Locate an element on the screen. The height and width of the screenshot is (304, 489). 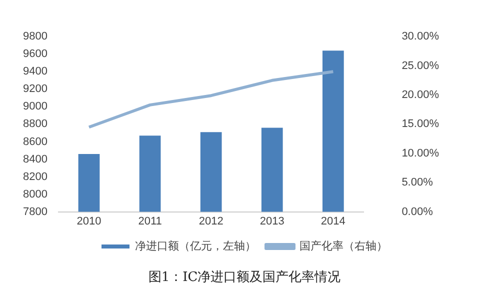
y2-tick-label: 25.00% is located at coordinates (421, 66).